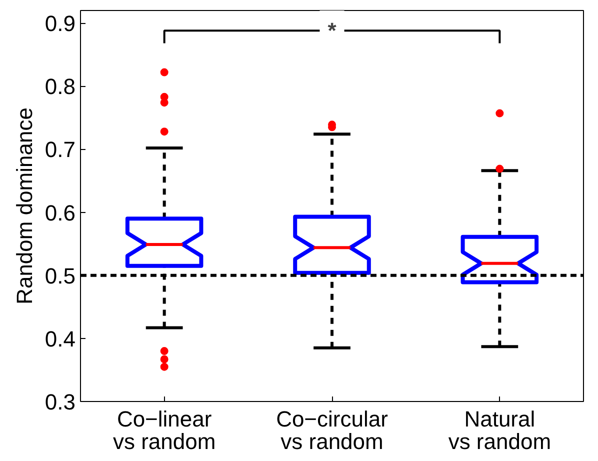  Describe the element at coordinates (60, 402) in the screenshot. I see `y-tick-label: 0.3` at that location.